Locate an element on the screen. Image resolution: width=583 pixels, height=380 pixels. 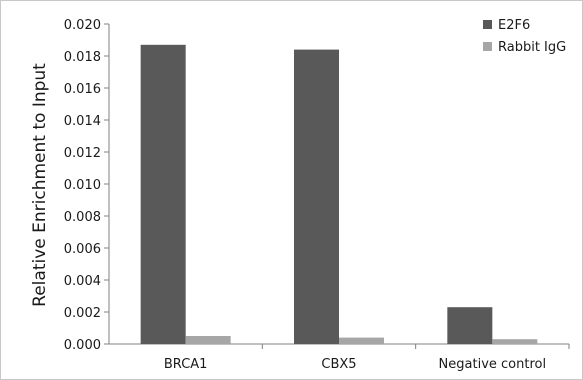
bar-e2f6-brca1 is located at coordinates (163, 194).